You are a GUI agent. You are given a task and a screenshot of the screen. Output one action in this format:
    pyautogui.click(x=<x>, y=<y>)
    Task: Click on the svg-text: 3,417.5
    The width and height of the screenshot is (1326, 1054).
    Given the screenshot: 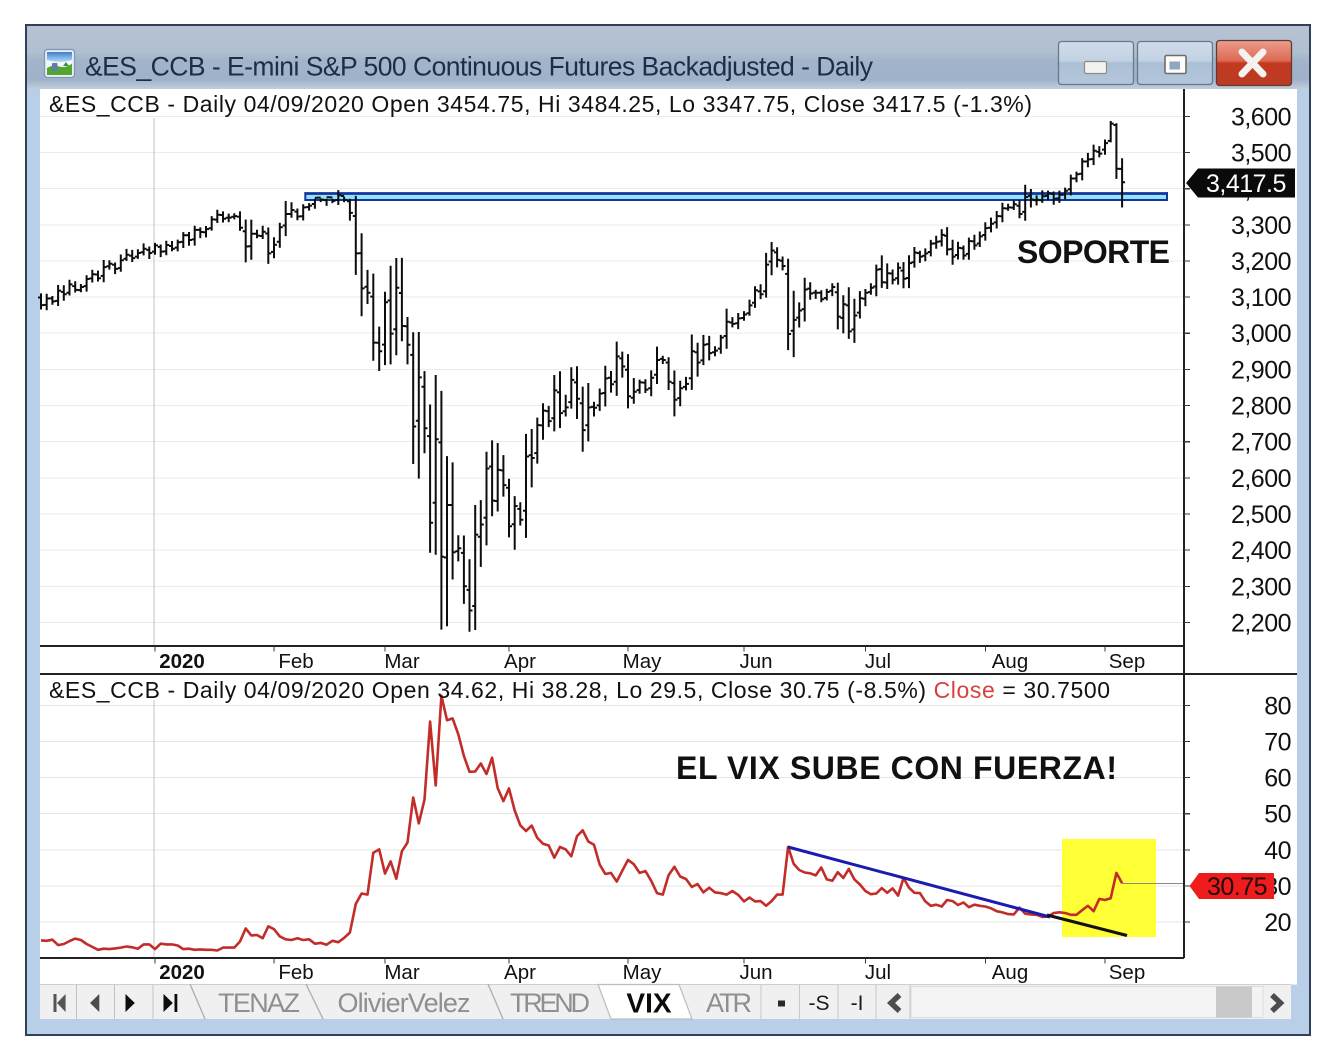 What is the action you would take?
    pyautogui.click(x=1246, y=184)
    